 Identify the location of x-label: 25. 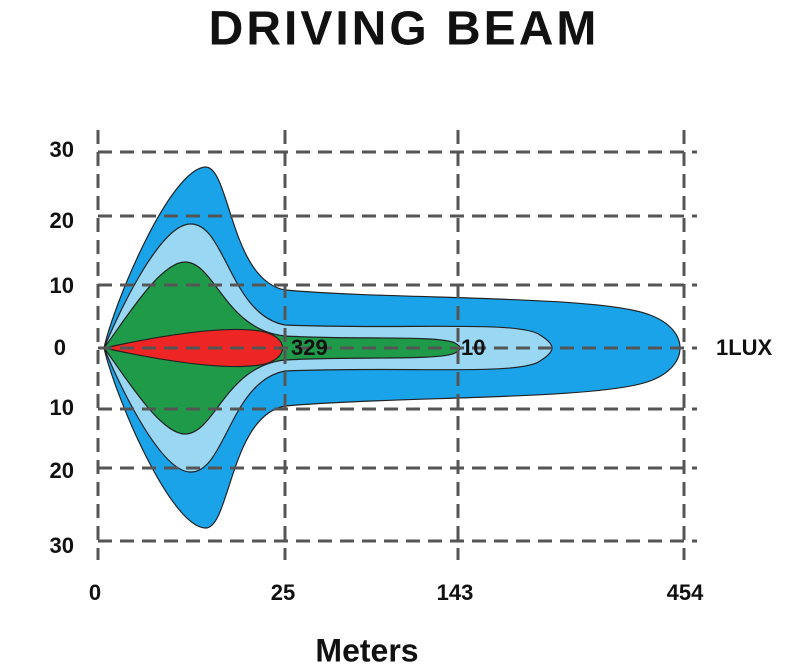
(283, 592).